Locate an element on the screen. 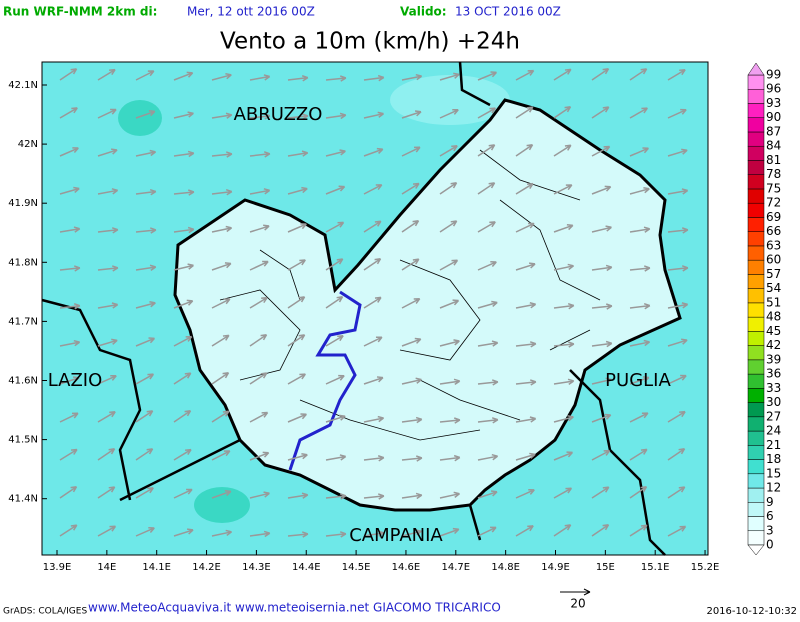 The image size is (800, 622). lat-label: 42.1N is located at coordinates (23, 85).